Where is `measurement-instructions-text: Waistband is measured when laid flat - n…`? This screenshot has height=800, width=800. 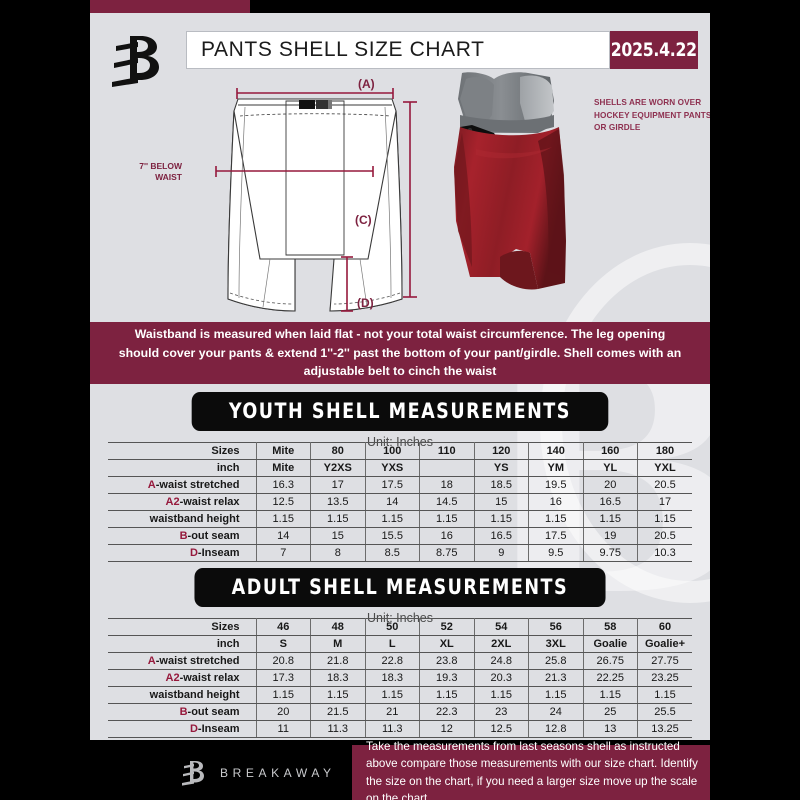
measurement-instructions-text: Waistband is measured when laid flat - n… is located at coordinates (400, 353).